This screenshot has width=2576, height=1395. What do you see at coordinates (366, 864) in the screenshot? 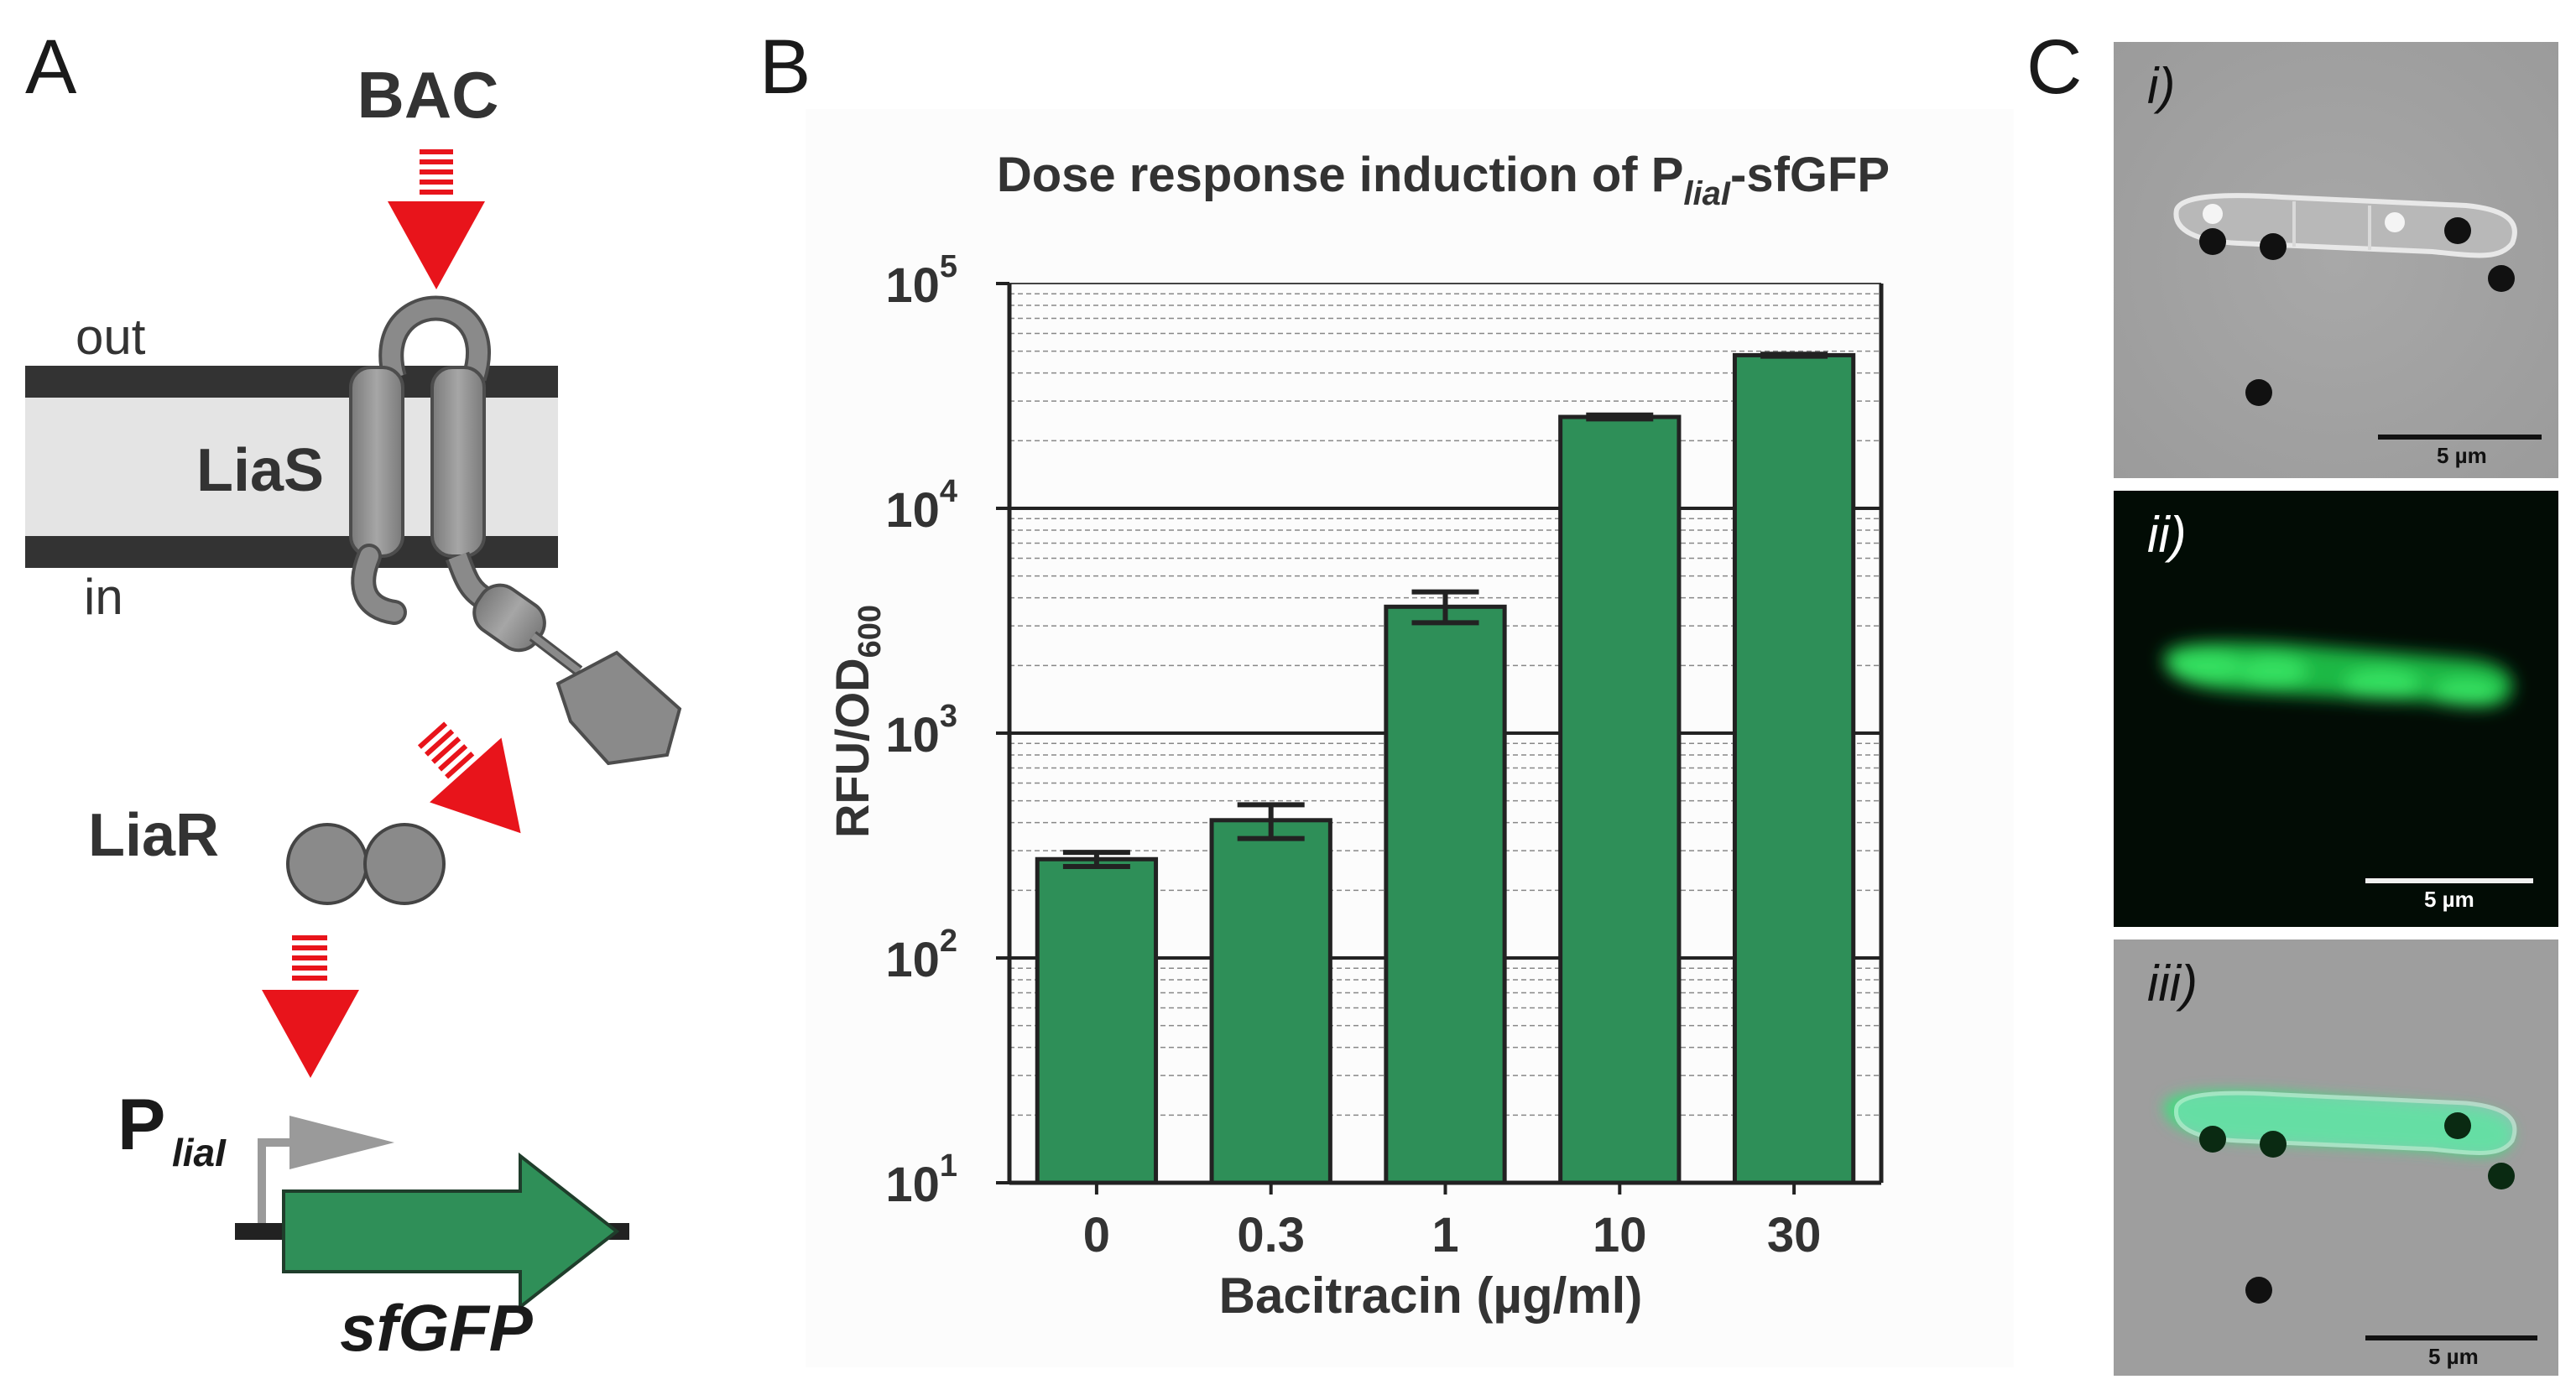
I see `liar-dimer-icon` at bounding box center [366, 864].